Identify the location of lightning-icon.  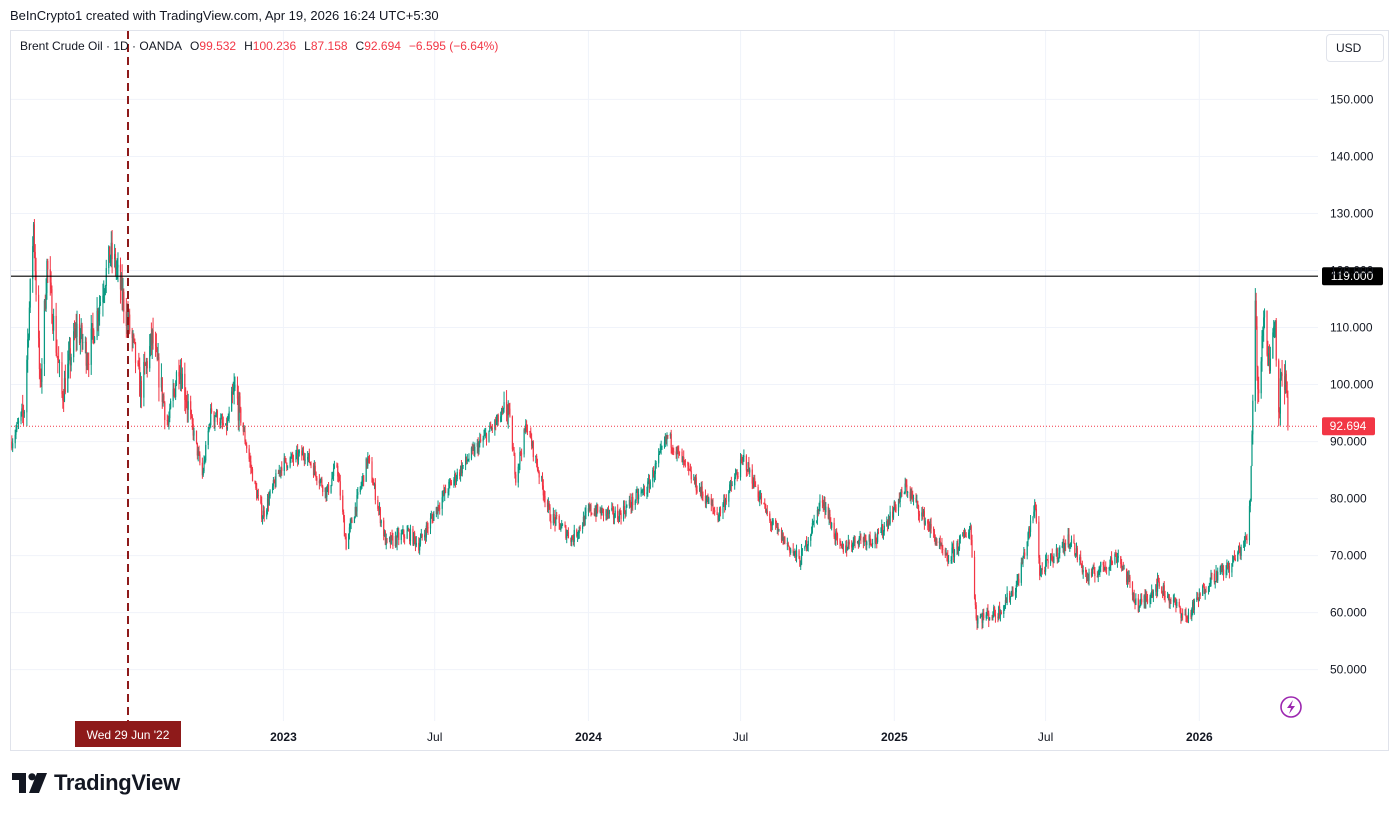
(1291, 707).